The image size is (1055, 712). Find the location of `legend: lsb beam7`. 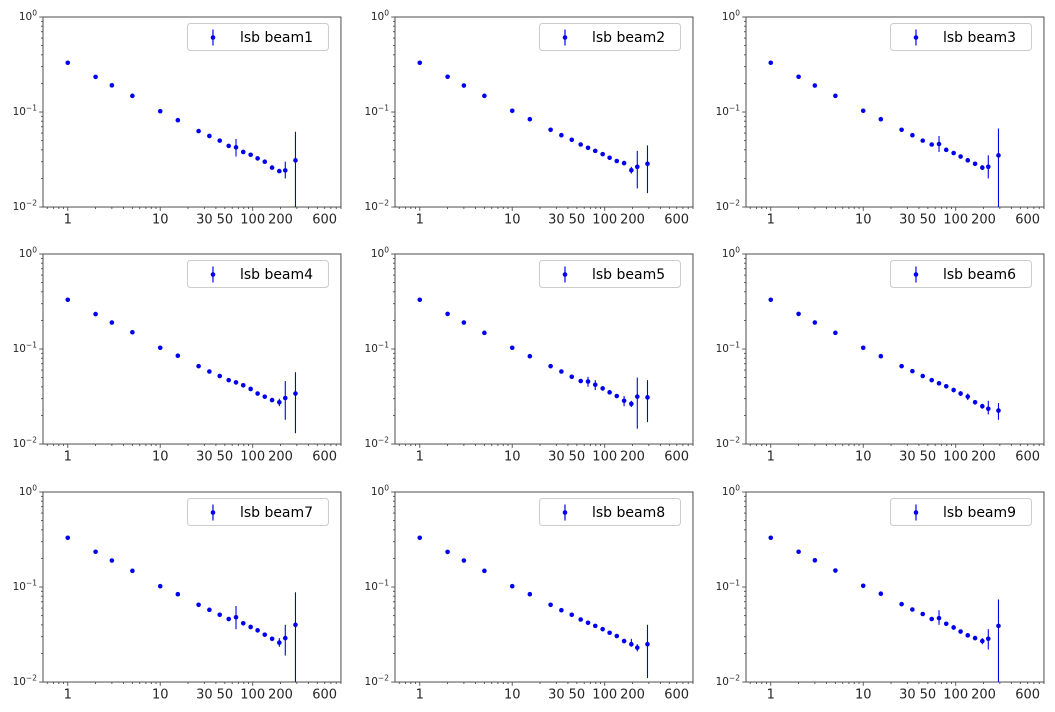

legend: lsb beam7 is located at coordinates (257, 511).